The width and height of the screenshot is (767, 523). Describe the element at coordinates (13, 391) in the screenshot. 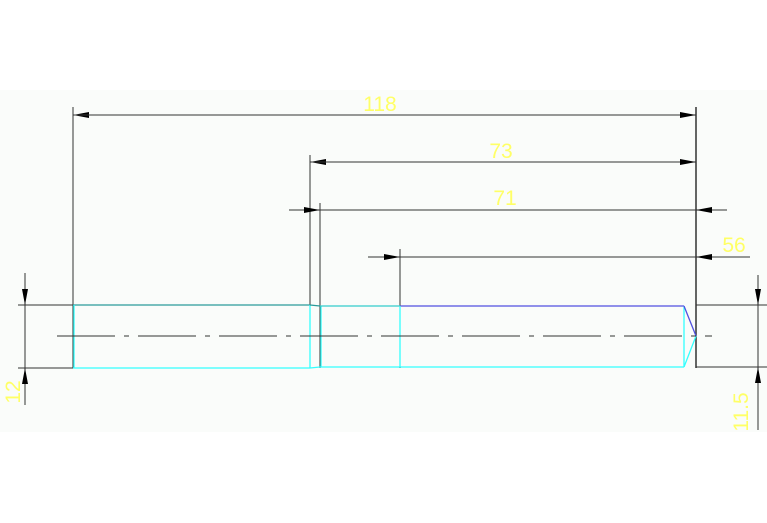

I see `dim-text-12: 12` at that location.